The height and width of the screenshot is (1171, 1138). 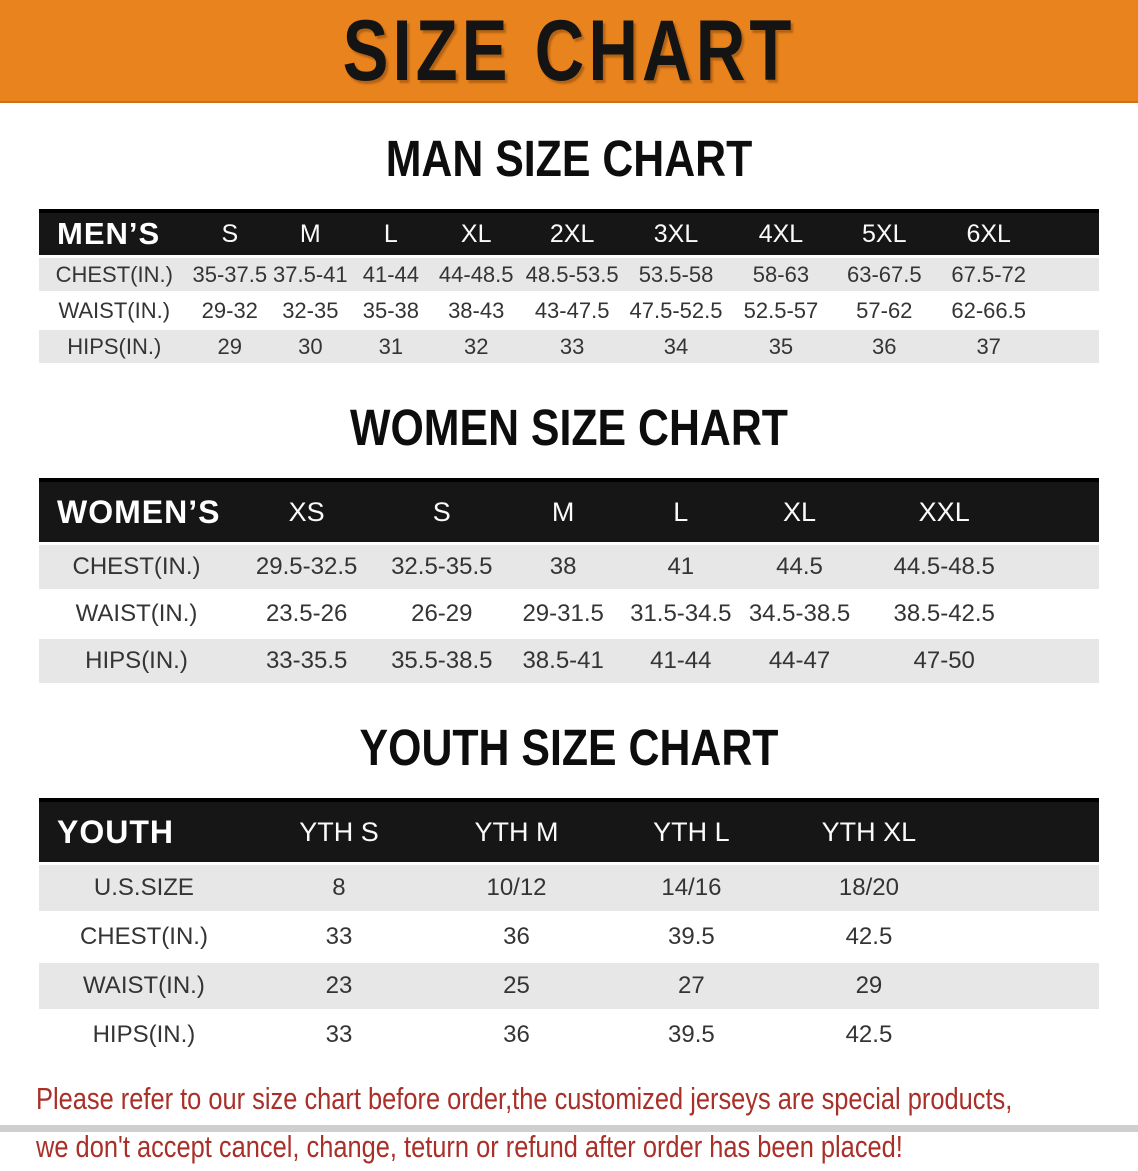 What do you see at coordinates (781, 311) in the screenshot?
I see `size-value: 52.5-57` at bounding box center [781, 311].